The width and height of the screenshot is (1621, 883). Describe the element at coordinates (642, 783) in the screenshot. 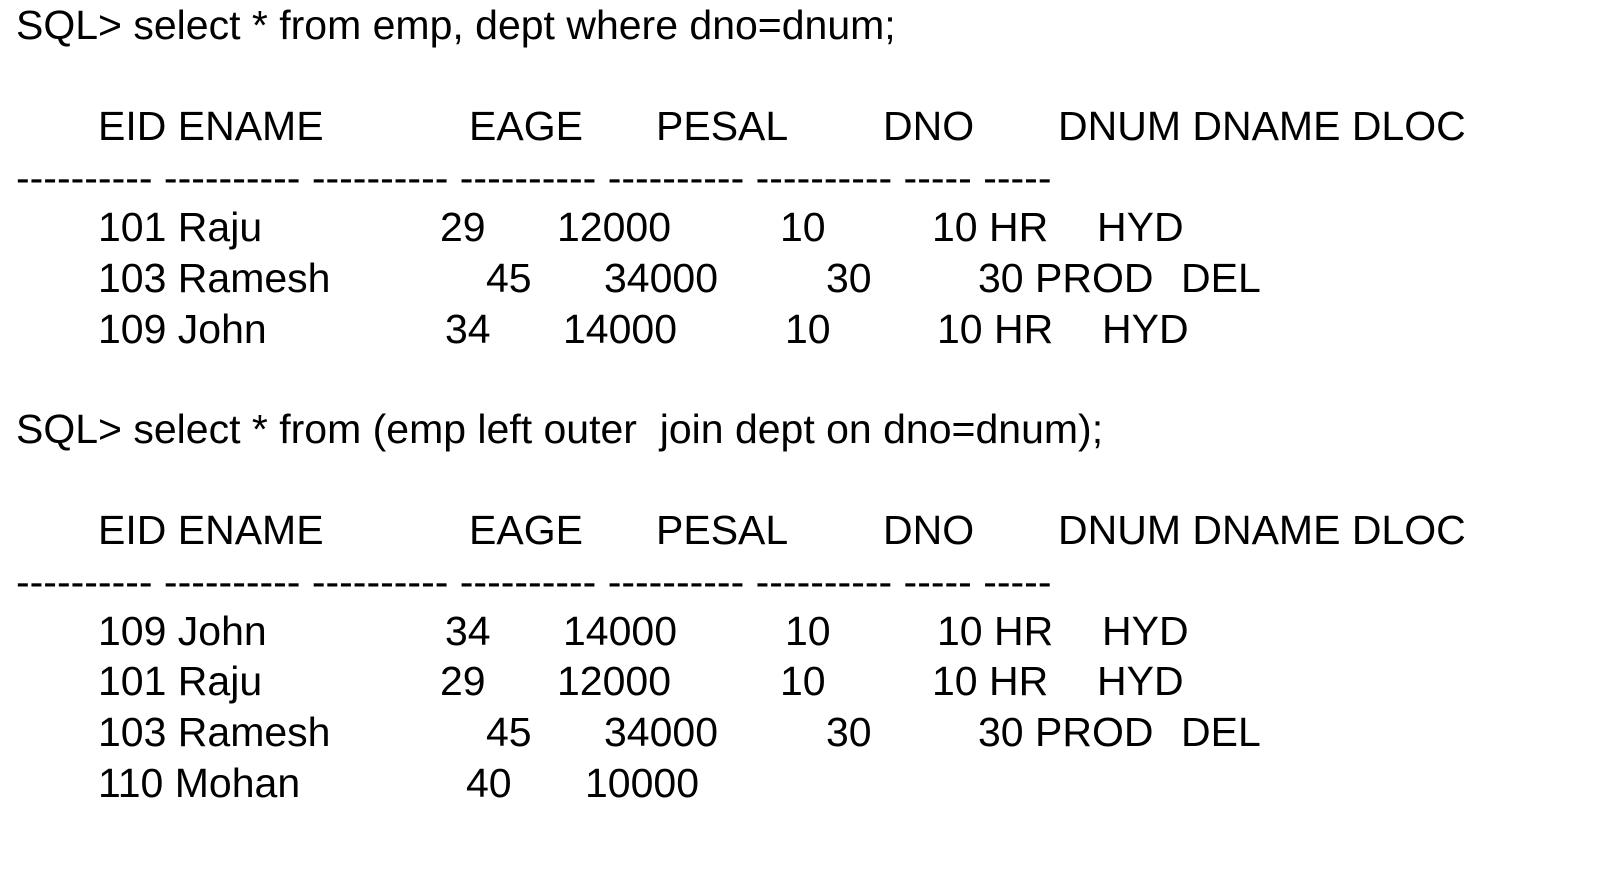

I see `cell-pesal: 10000` at that location.